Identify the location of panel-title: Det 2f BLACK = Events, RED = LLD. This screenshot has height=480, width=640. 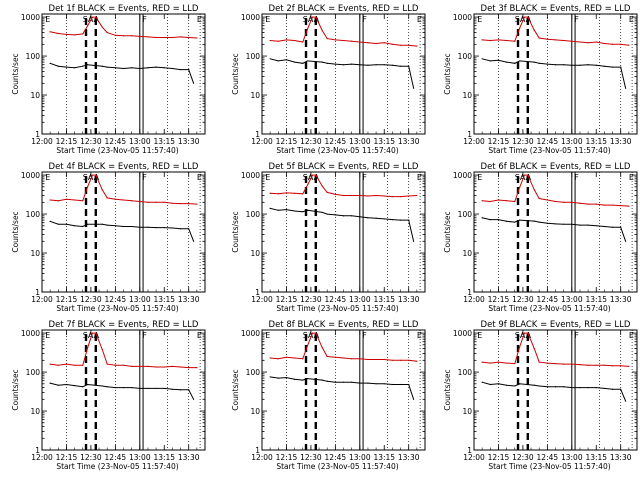
(344, 9).